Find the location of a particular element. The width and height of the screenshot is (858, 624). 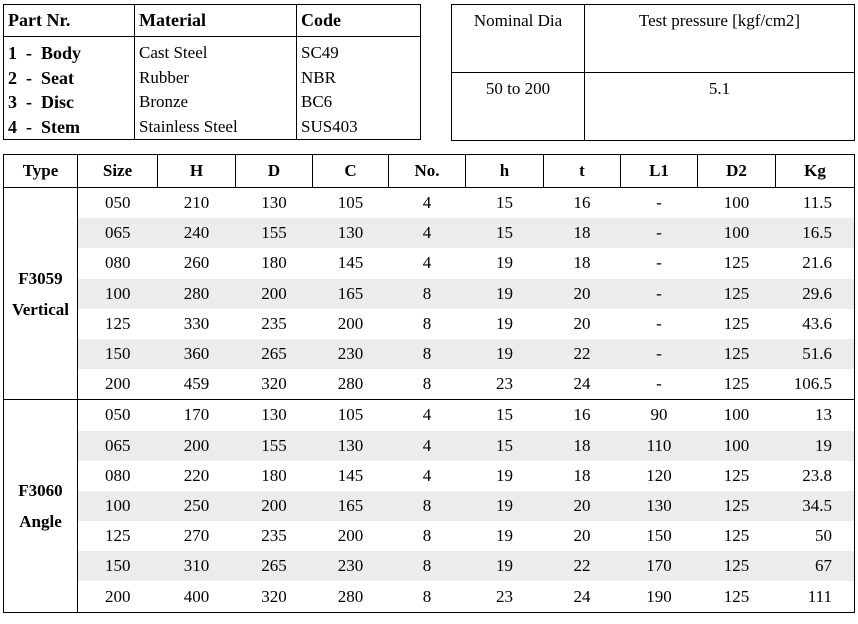

kg-cell: 43.6 is located at coordinates (817, 323).